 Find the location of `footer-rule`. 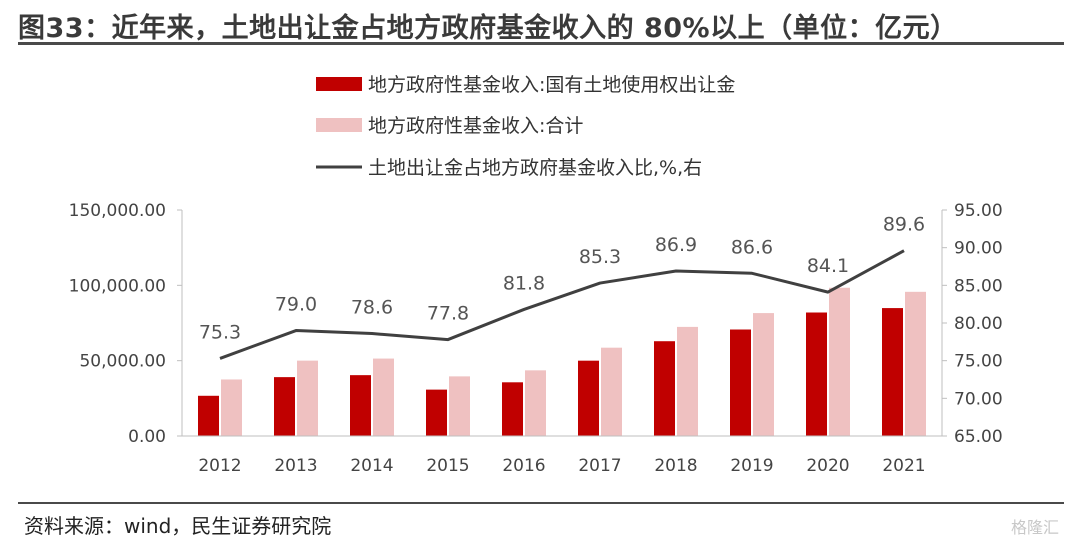

footer-rule is located at coordinates (541, 503).